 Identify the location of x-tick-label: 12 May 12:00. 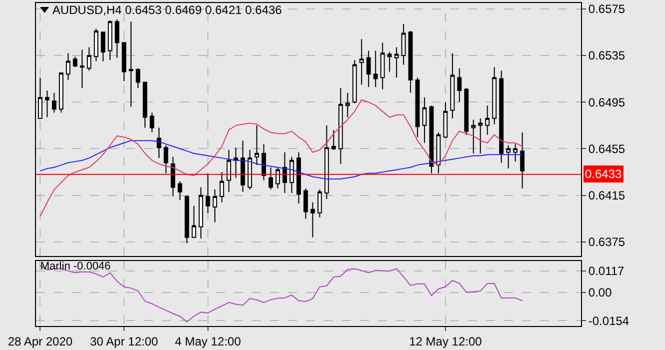
(445, 341).